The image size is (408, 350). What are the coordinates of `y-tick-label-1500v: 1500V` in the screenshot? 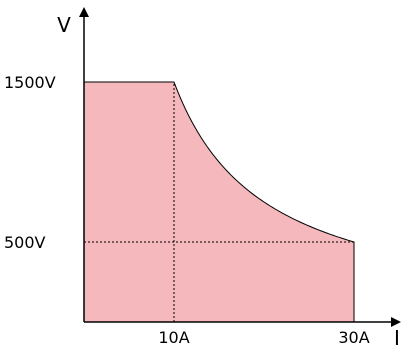 It's located at (30, 82).